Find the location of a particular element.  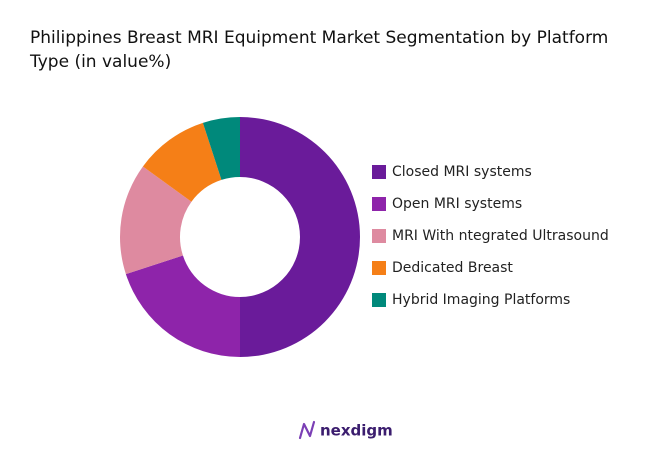

legend-label: Dedicated Breast is located at coordinates (452, 268).